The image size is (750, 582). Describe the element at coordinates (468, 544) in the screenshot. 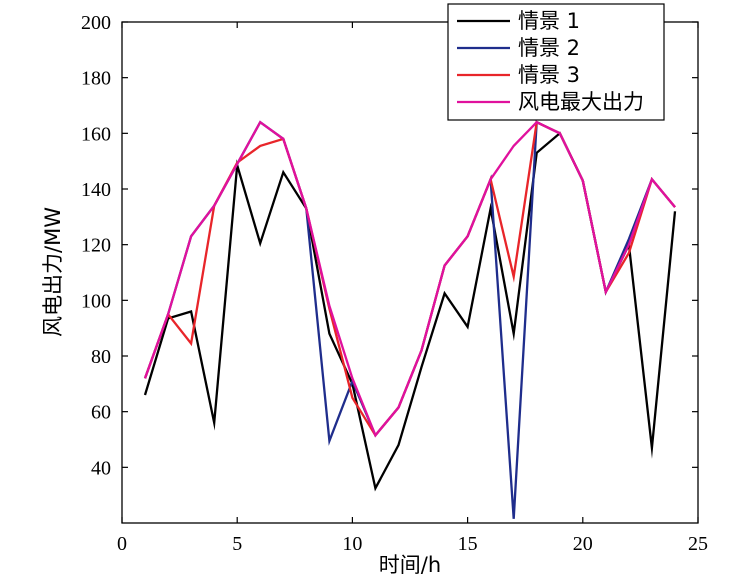

I see `x-tick-label: 15` at that location.